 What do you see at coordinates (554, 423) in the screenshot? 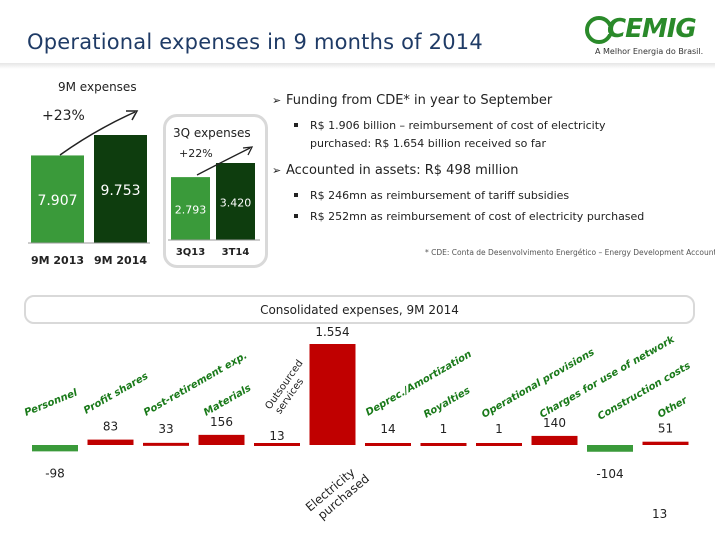
I see `bar-consolidated-value-9: 140` at bounding box center [554, 423].